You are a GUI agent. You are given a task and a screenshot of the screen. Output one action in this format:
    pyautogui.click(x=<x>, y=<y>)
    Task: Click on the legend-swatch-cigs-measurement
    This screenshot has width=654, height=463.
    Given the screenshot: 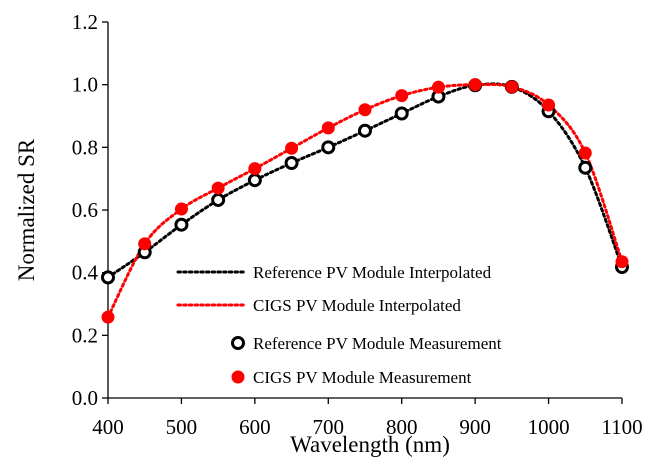 What is the action you would take?
    pyautogui.click(x=238, y=377)
    